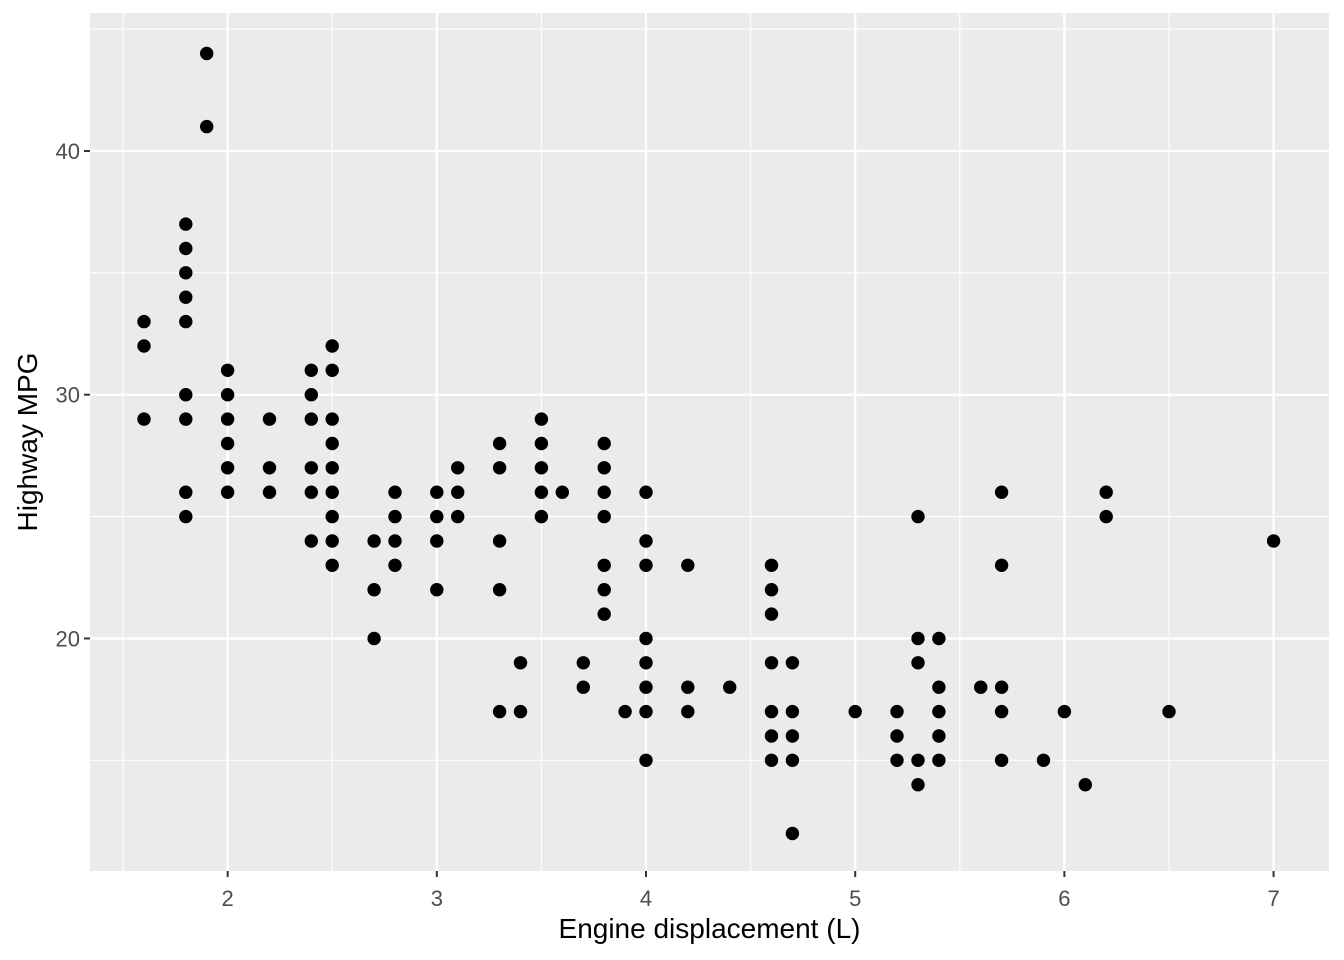  I want to click on x-tick-label: 6, so click(1064, 898).